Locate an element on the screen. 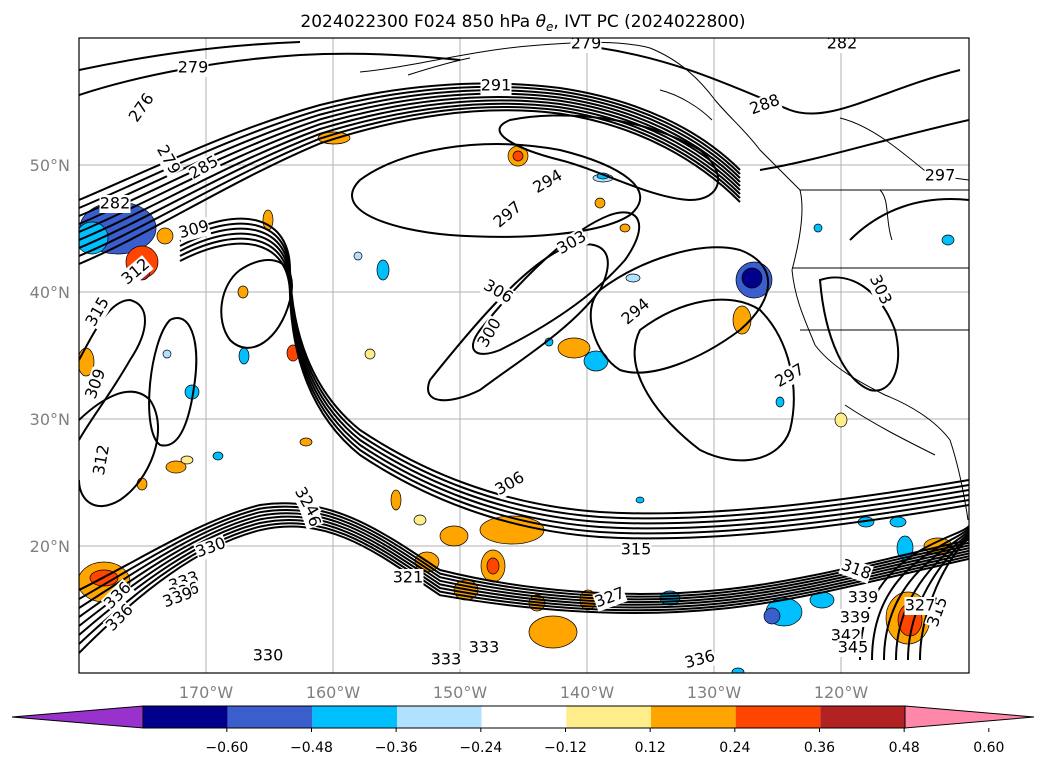 Image resolution: width=1047 pixels, height=767 pixels. contour-label: 333 is located at coordinates (446, 659).